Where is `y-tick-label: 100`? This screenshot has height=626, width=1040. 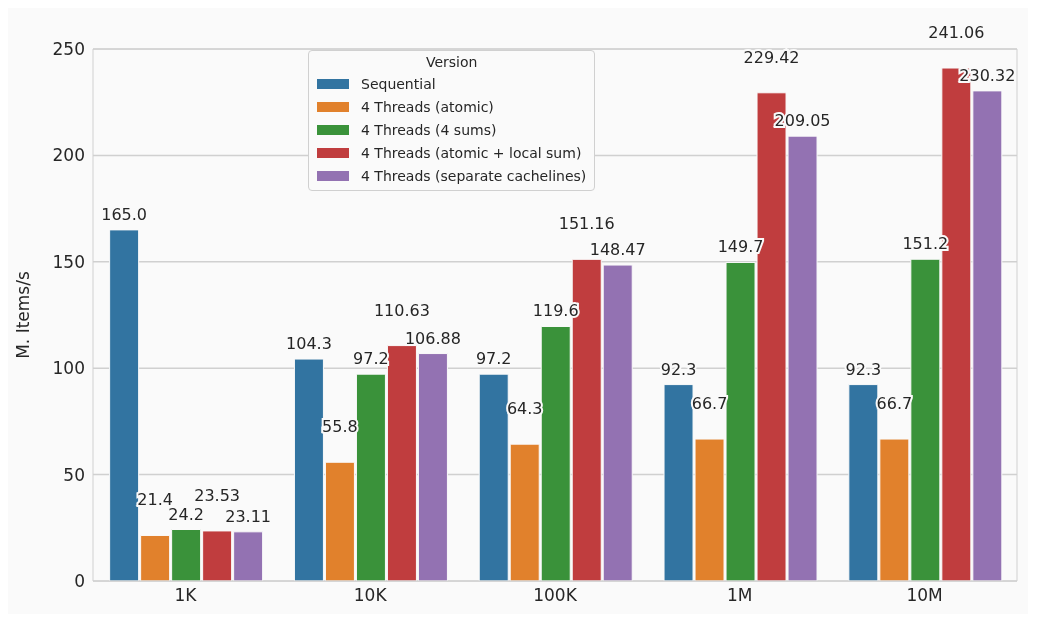 y-tick-label: 100 is located at coordinates (68, 368).